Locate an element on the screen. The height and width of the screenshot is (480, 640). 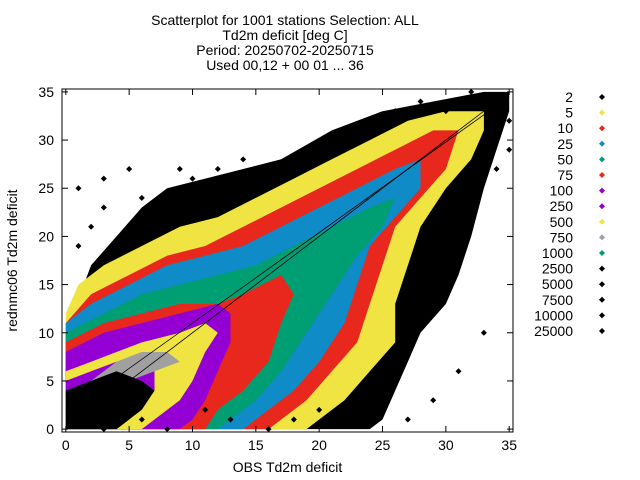
legend-label: 10000 is located at coordinates (553, 315).